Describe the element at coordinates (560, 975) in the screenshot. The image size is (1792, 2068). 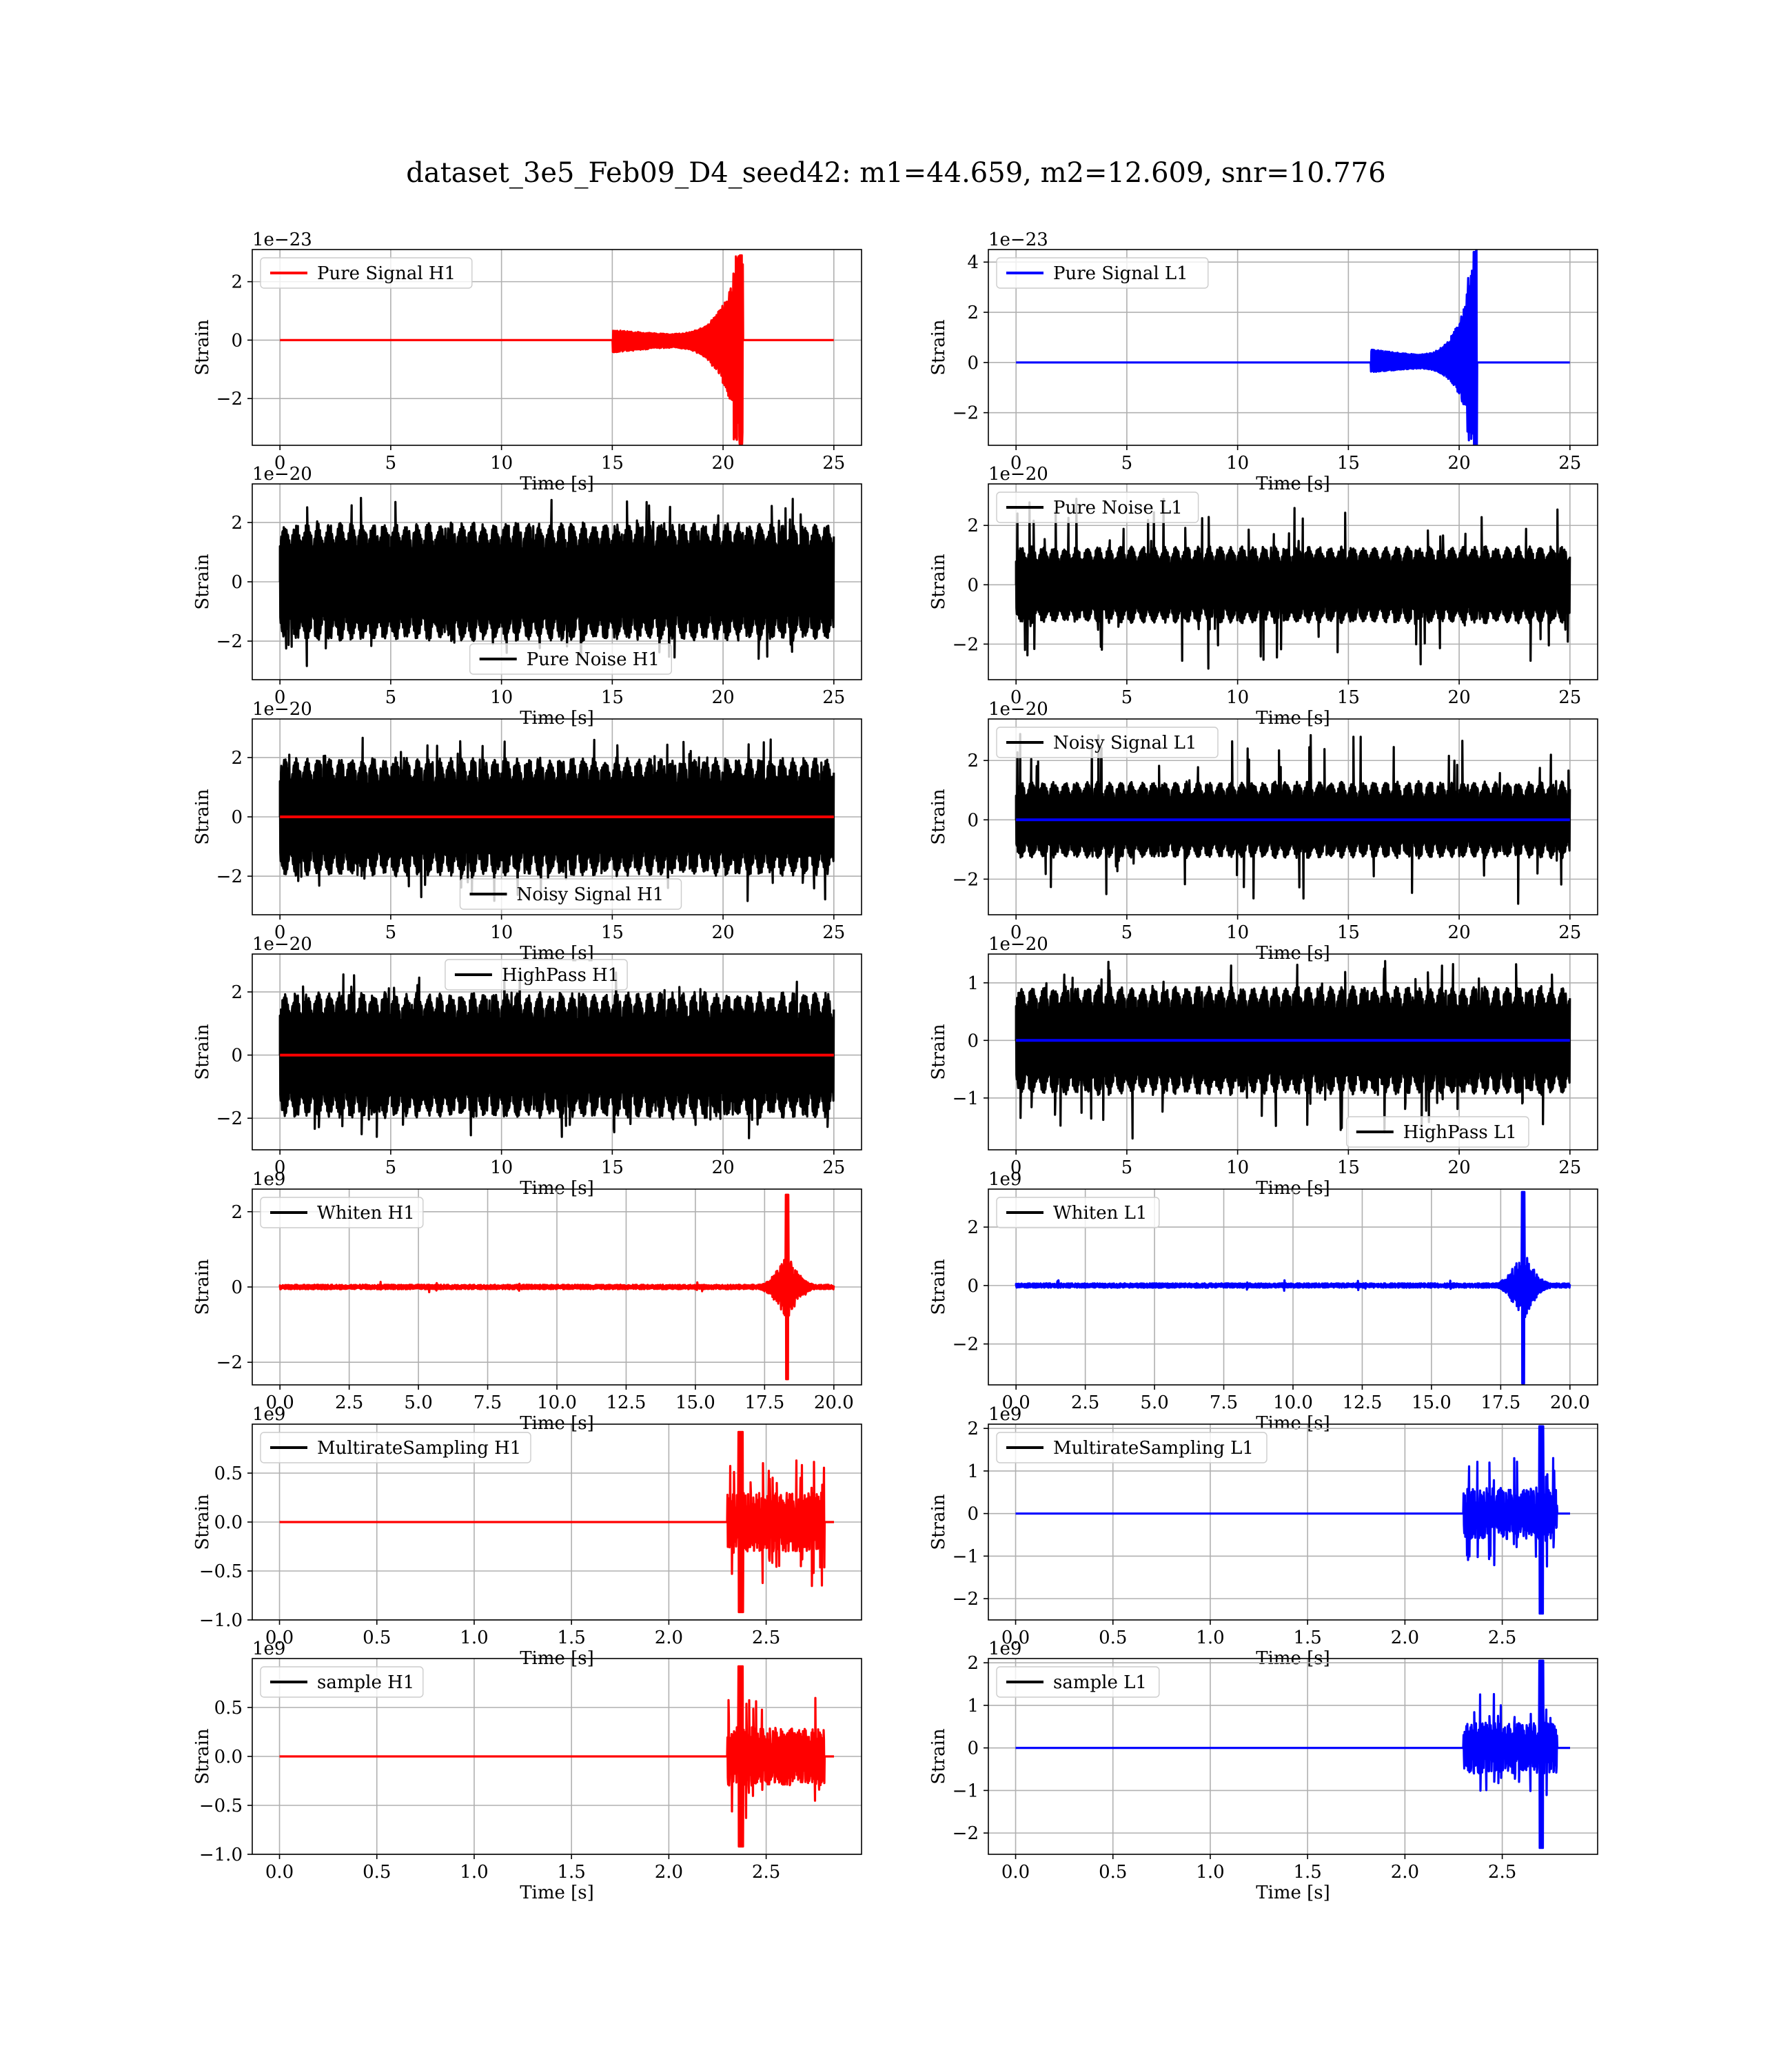
I see `legend-label: HighPass H1` at that location.